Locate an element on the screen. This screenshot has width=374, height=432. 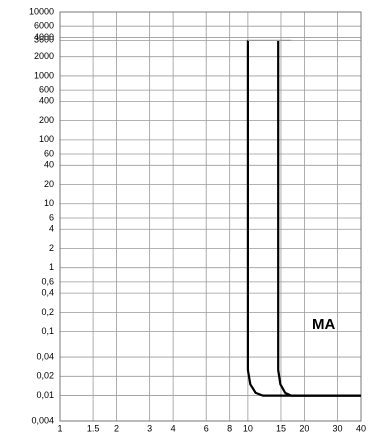
y-tick-label: 2000 is located at coordinates (44, 56).